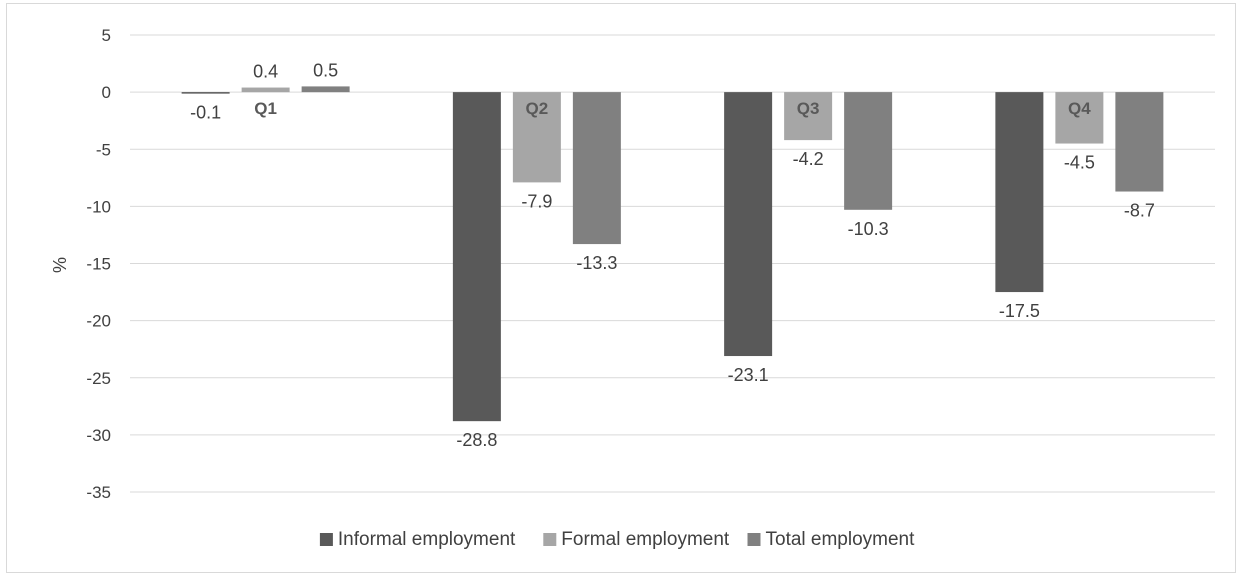 The image size is (1241, 579). What do you see at coordinates (98, 378) in the screenshot?
I see `y-tick-label: -25` at bounding box center [98, 378].